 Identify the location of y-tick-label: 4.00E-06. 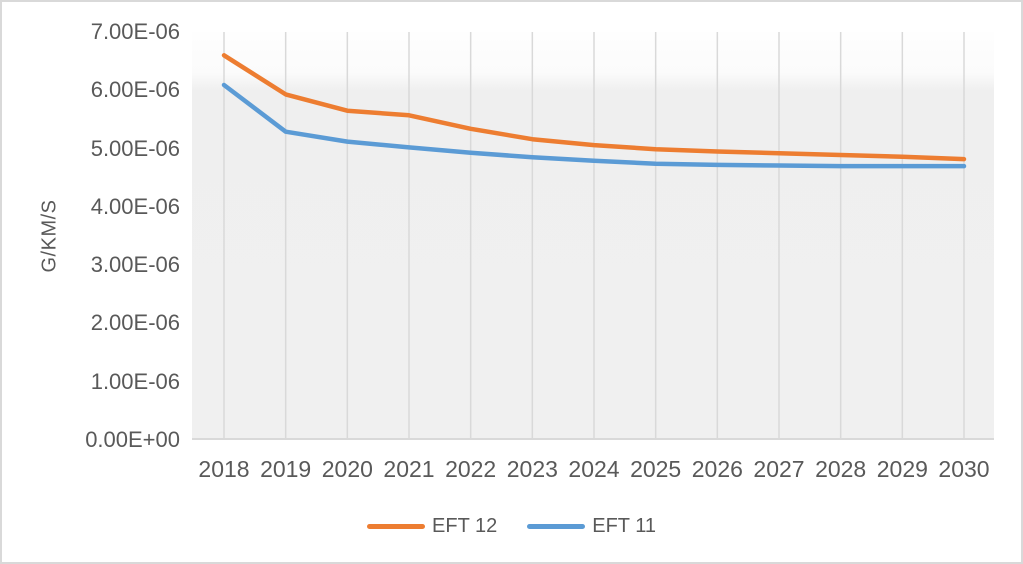
(135, 206).